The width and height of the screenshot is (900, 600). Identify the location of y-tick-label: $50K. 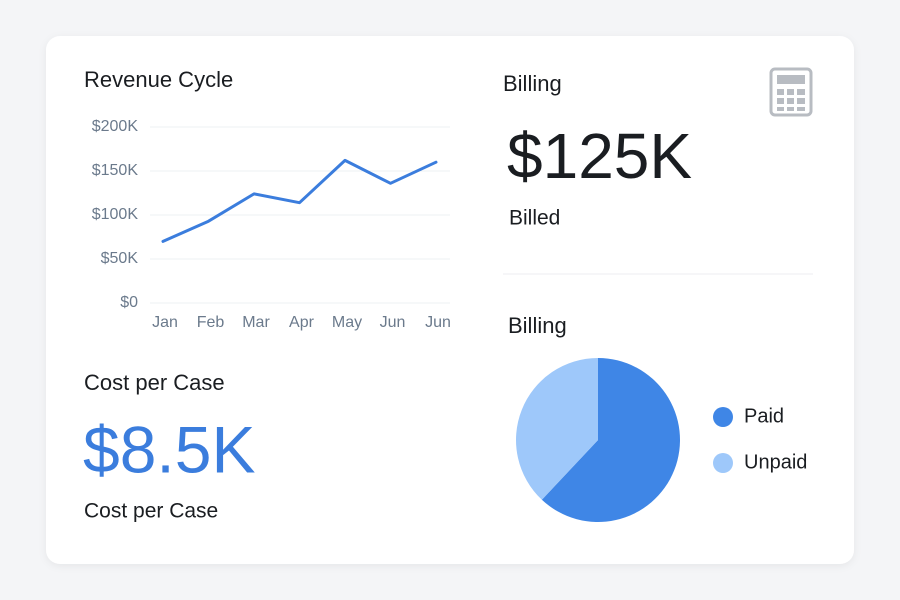
(120, 258).